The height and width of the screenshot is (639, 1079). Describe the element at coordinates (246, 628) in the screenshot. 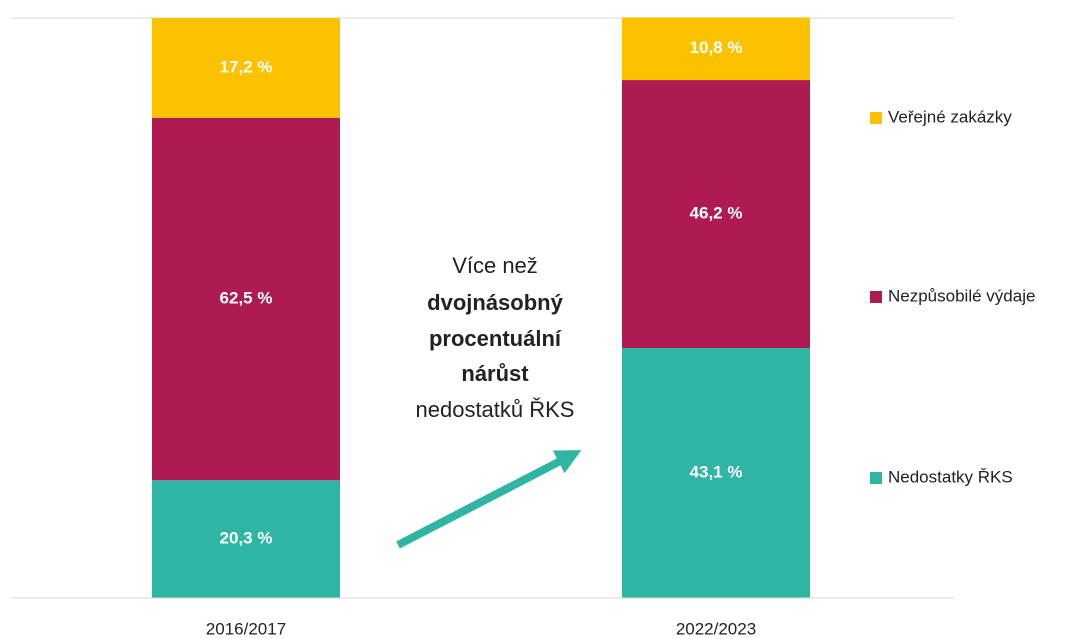

I see `x-tick-label: 2016/2017` at that location.